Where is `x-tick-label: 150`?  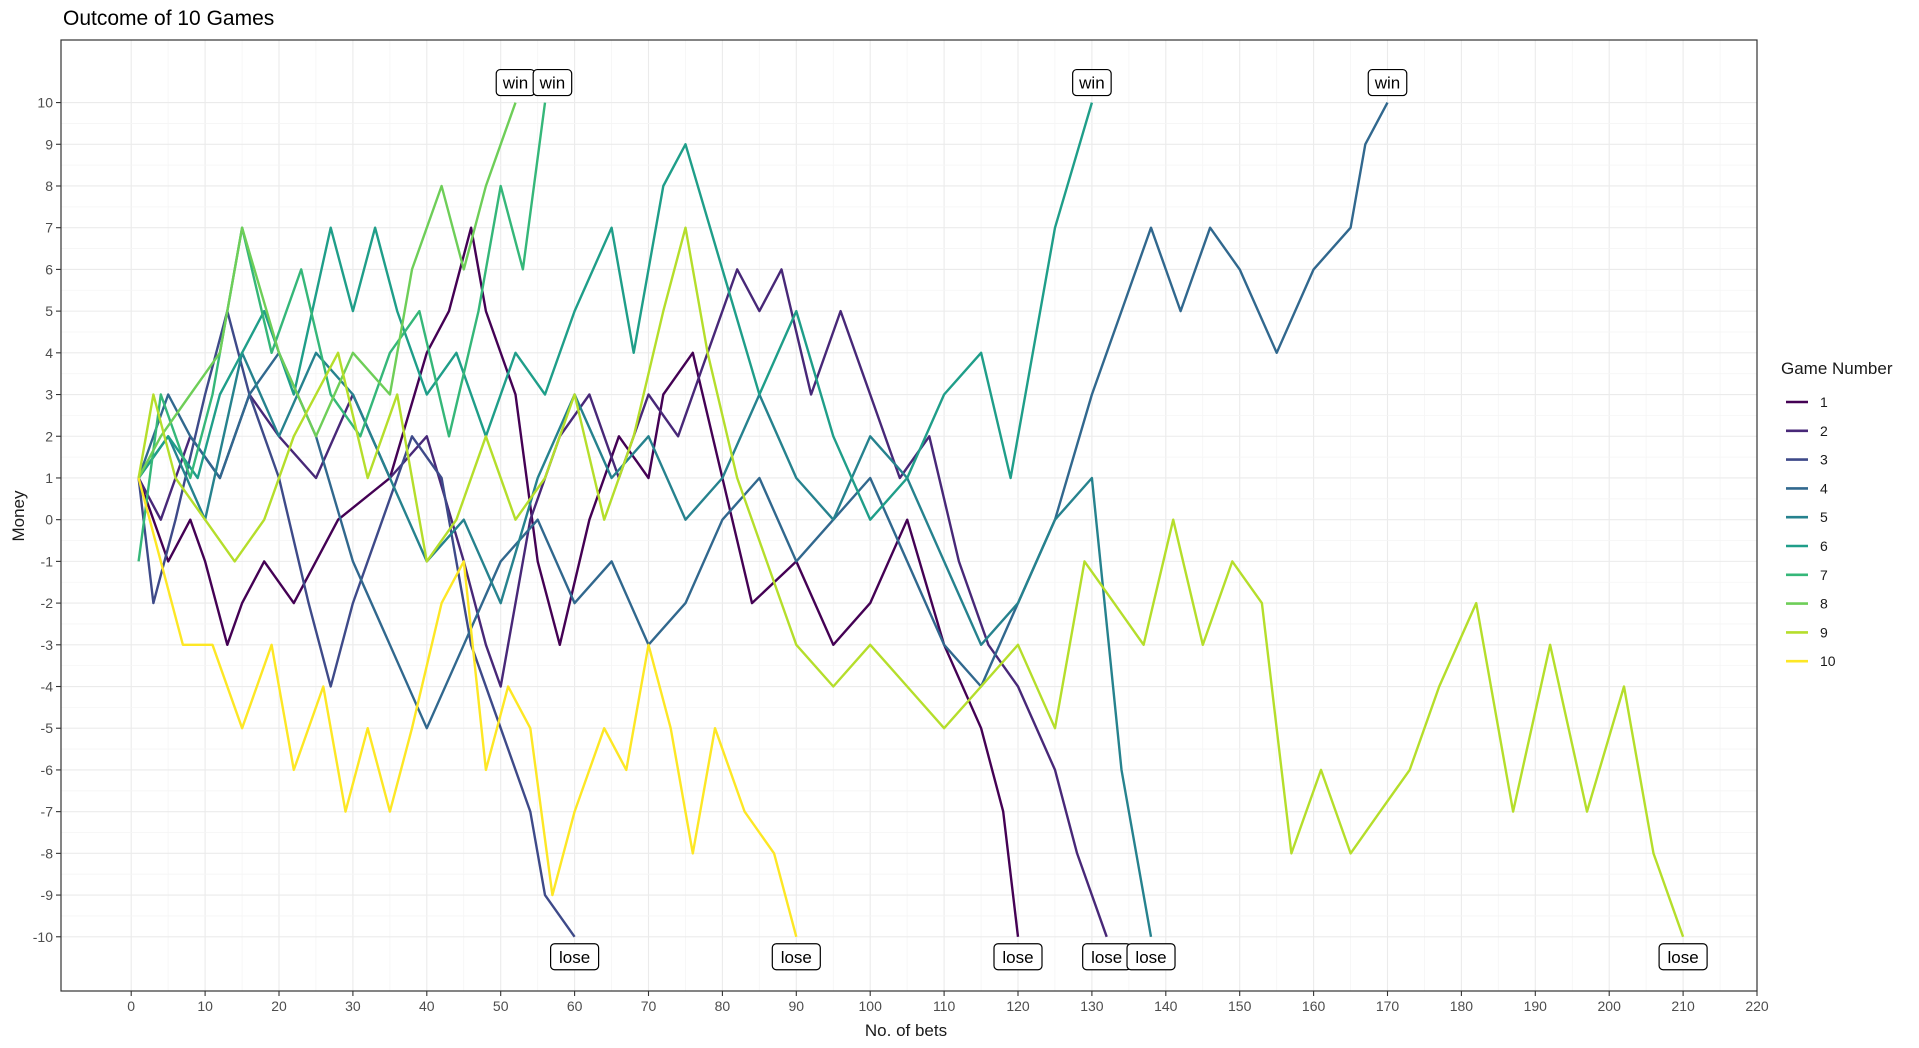 x-tick-label: 150 is located at coordinates (1240, 1006).